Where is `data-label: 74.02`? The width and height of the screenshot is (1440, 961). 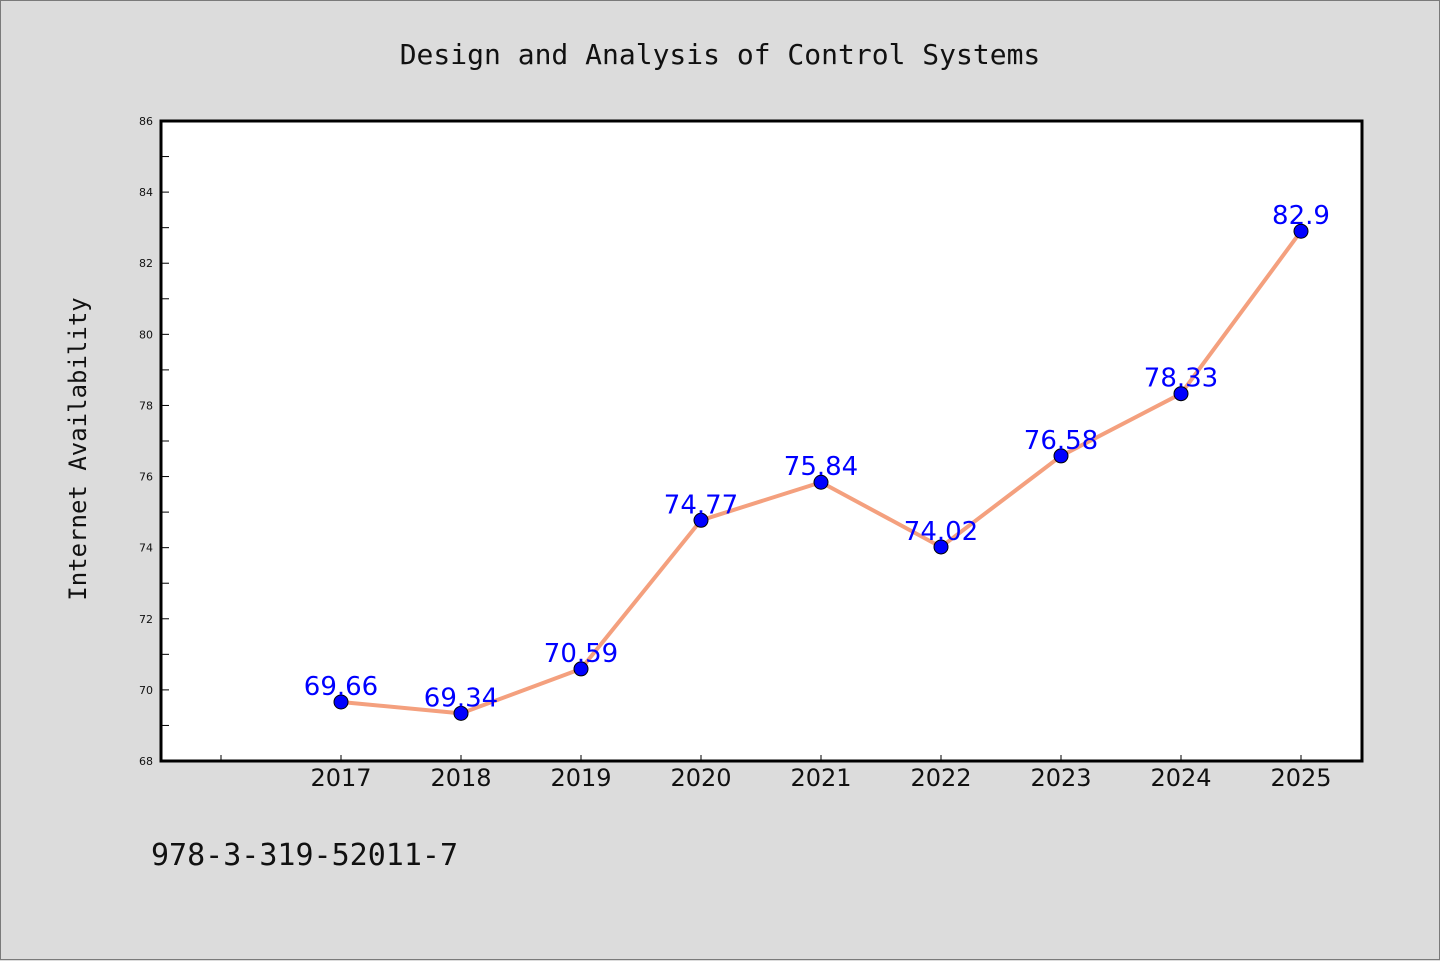 data-label: 74.02 is located at coordinates (941, 532).